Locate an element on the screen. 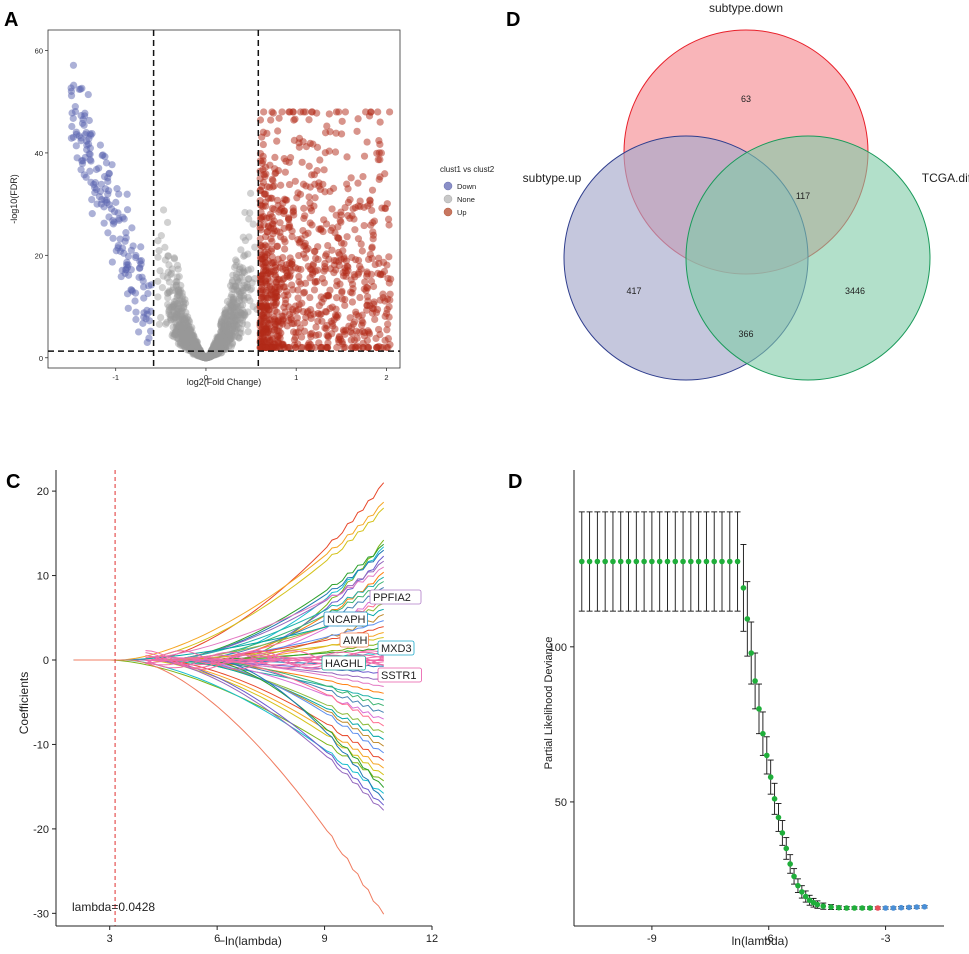  venn-label-tcga-diff: TCGA.diff is located at coordinates (945, 178).